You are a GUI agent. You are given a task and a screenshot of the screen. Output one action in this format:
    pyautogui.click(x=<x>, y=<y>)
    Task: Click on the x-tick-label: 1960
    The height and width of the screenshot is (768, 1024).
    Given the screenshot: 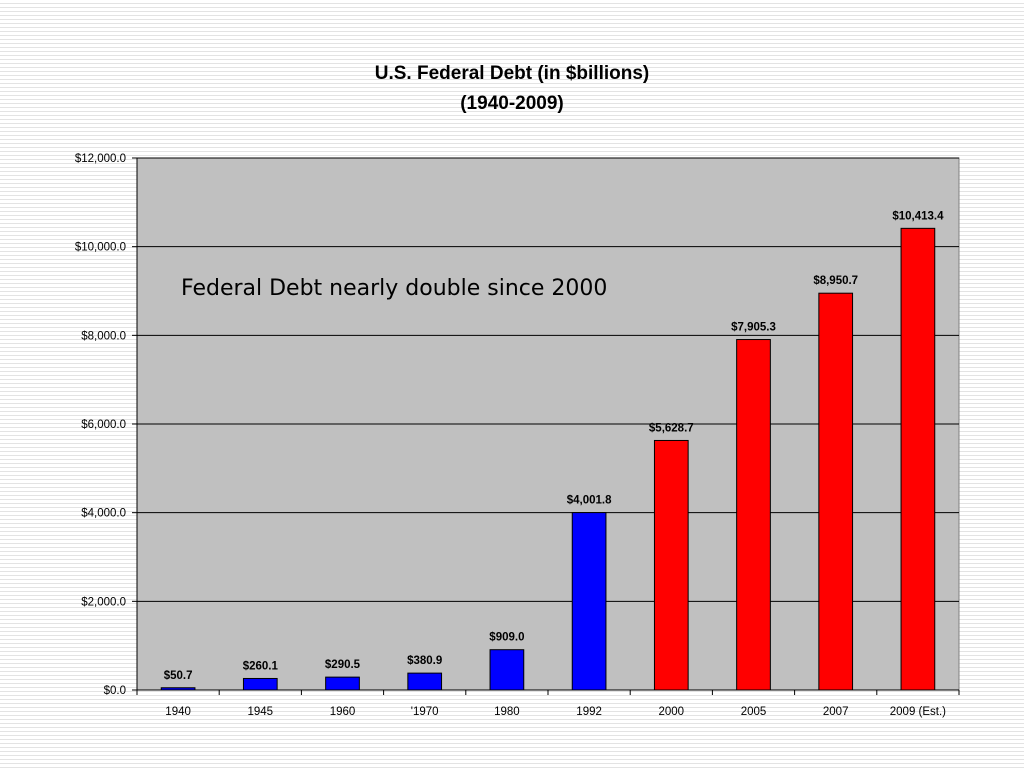 What is the action you would take?
    pyautogui.click(x=343, y=712)
    